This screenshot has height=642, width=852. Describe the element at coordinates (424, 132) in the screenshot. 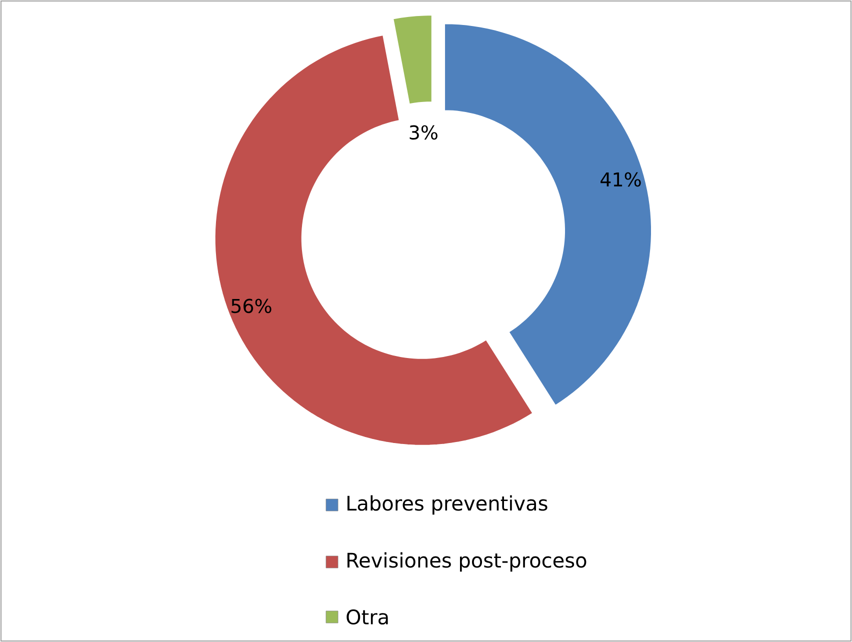

I see `data-label: 3%` at that location.